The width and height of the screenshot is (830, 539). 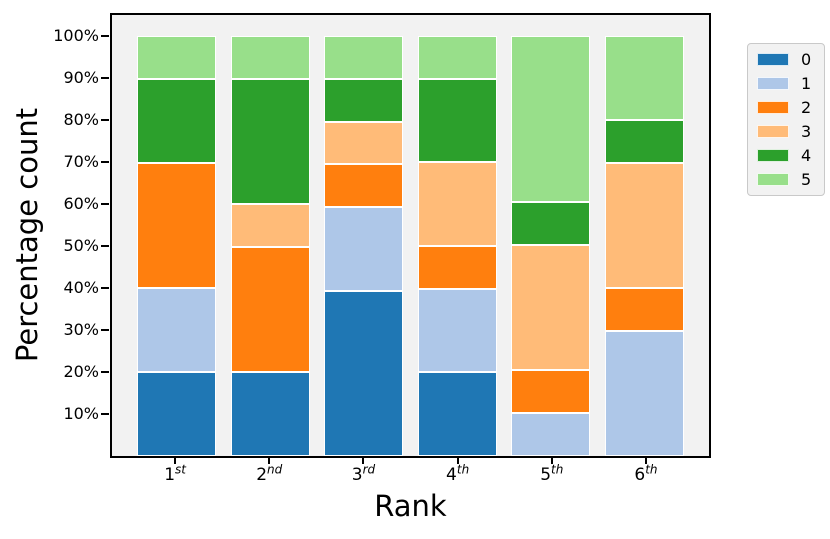 What do you see at coordinates (81, 413) in the screenshot?
I see `y-tick-label: 10%` at bounding box center [81, 413].